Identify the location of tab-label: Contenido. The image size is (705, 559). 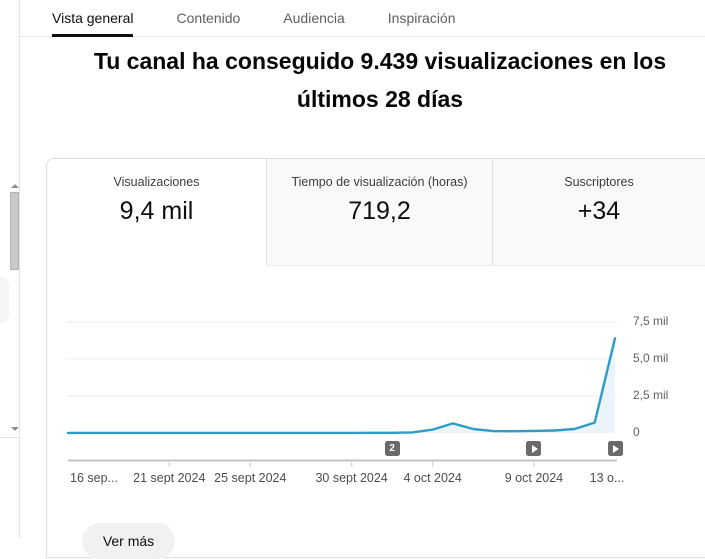
(208, 18).